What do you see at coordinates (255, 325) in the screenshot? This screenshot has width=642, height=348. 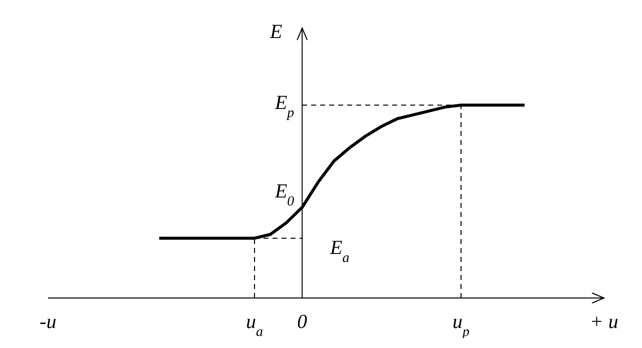 I see `x-tick-label: u$_{a}$` at bounding box center [255, 325].